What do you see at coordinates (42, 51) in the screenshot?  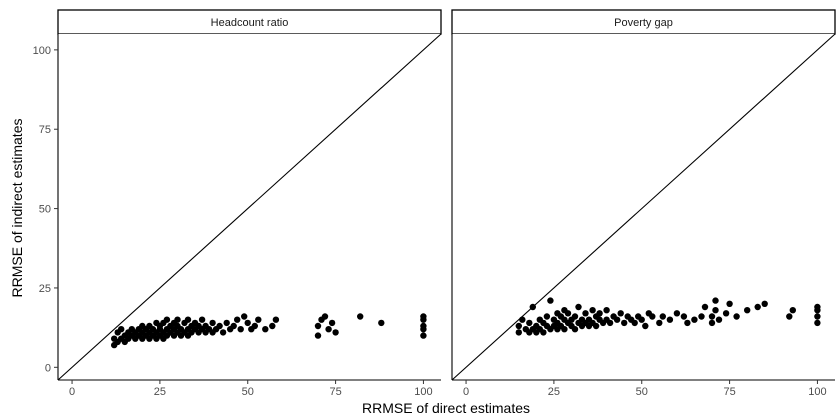 I see `y-tick-label: 100` at bounding box center [42, 51].